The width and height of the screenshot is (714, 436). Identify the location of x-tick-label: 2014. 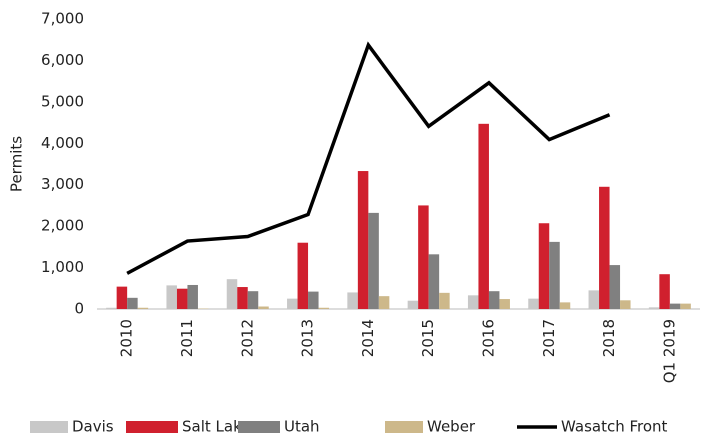
(368, 338).